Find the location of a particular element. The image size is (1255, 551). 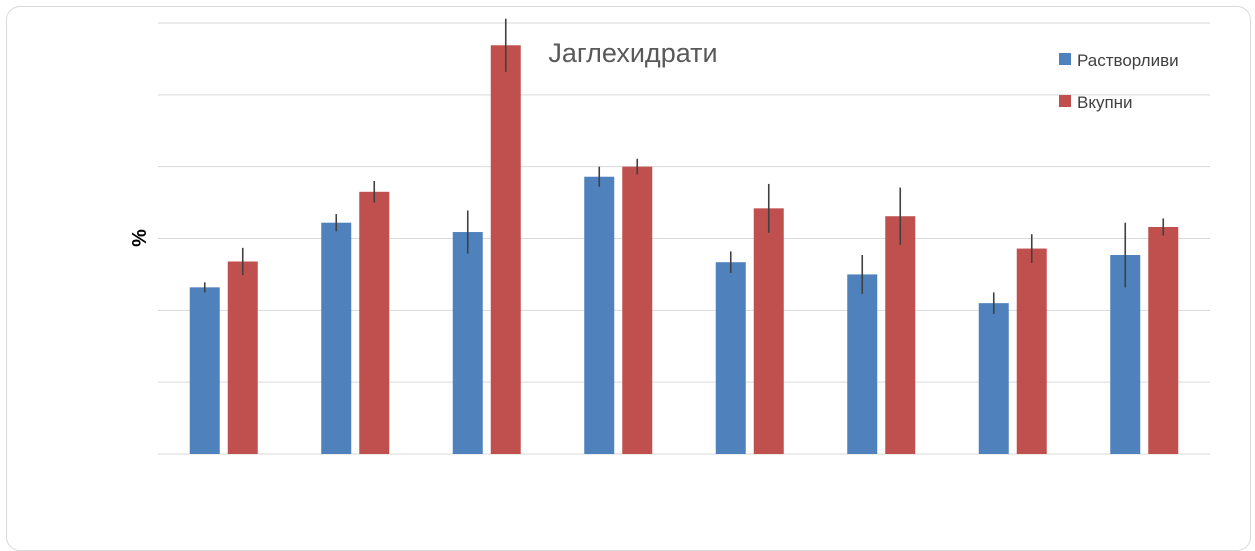

legend-label-vkupni: Вкупни is located at coordinates (1105, 102).